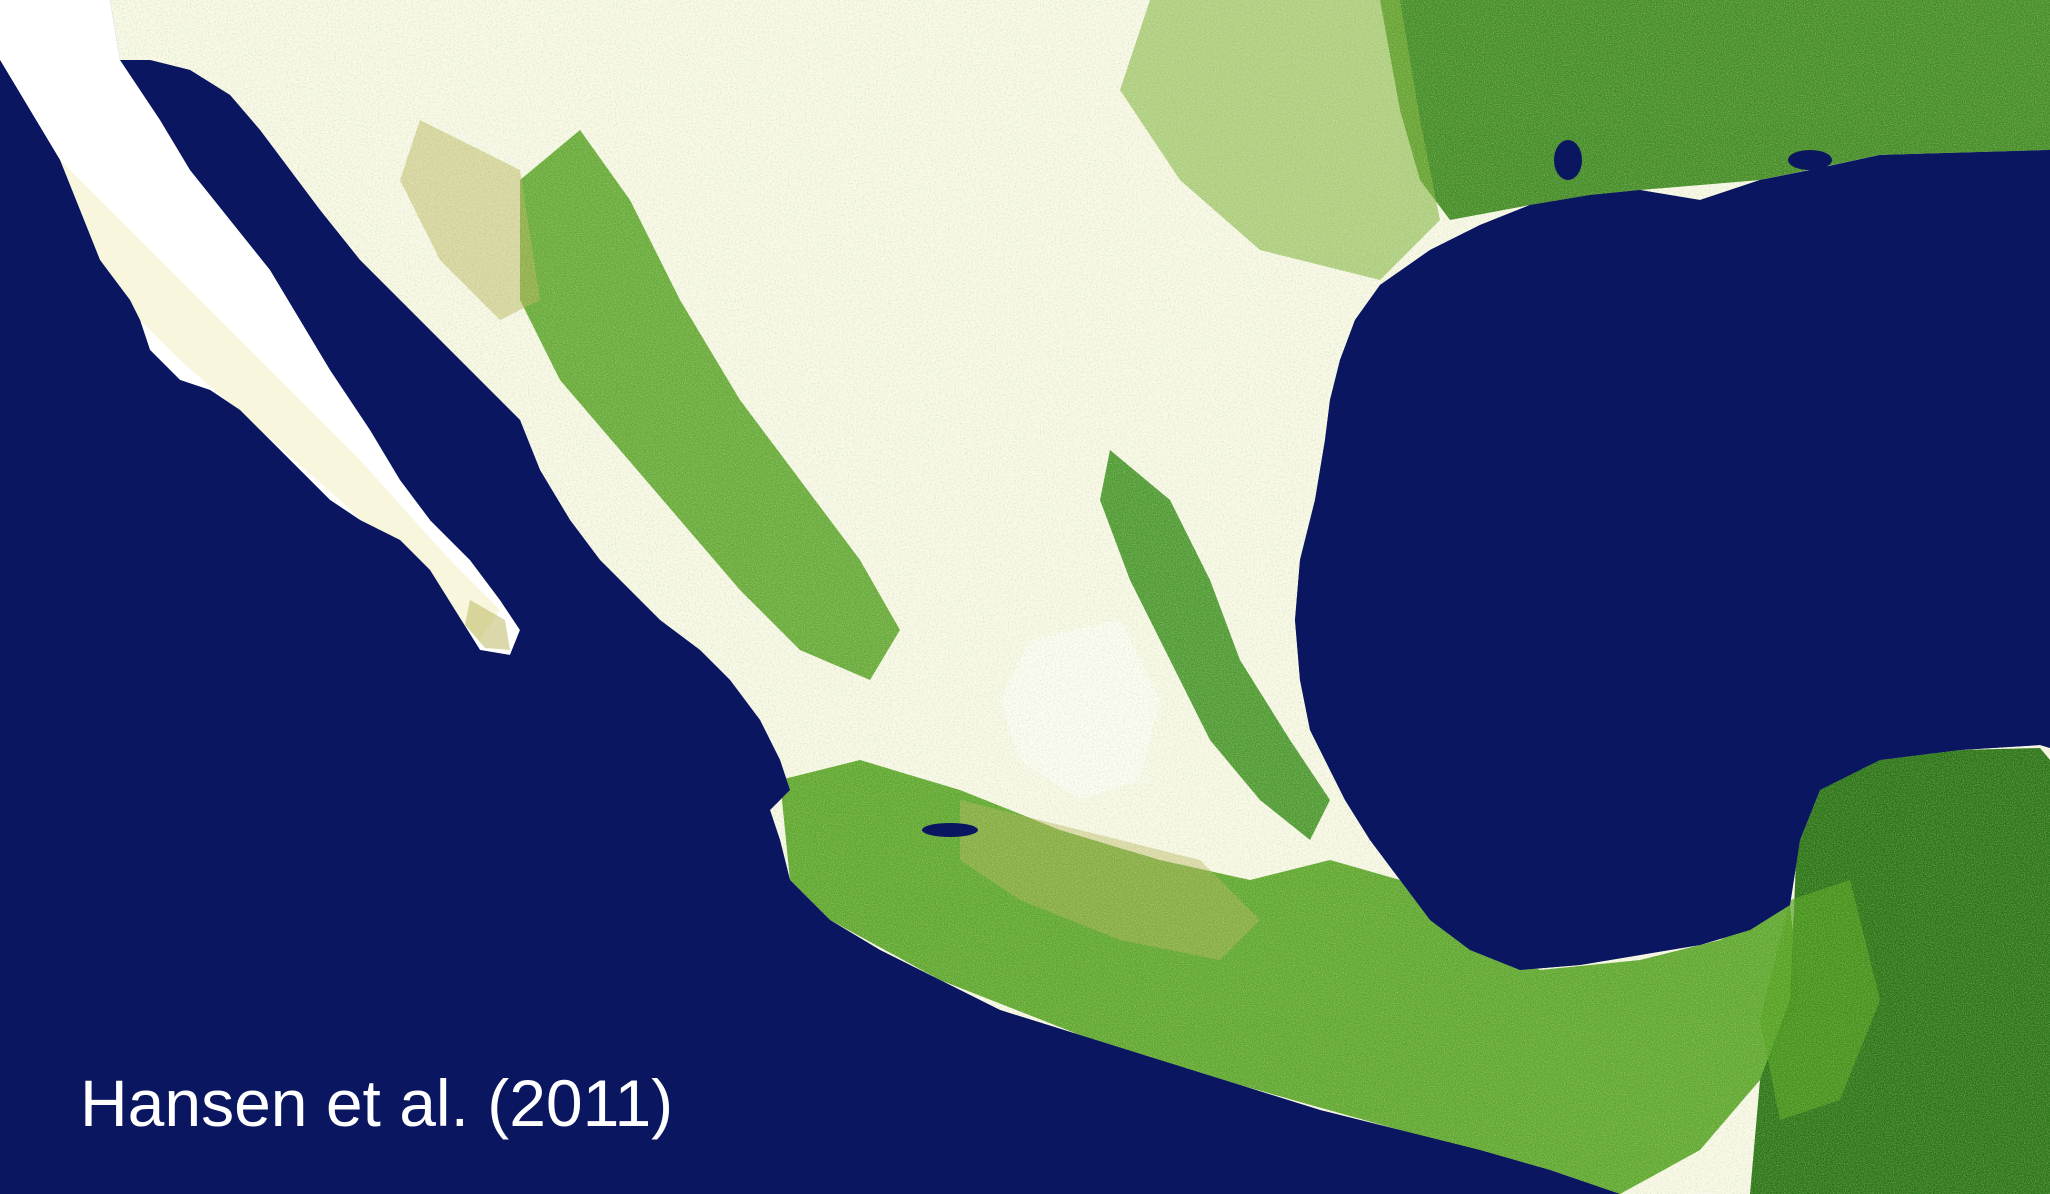 The width and height of the screenshot is (2050, 1194). Describe the element at coordinates (345, 290) in the screenshot. I see `gulf-of-california` at that location.